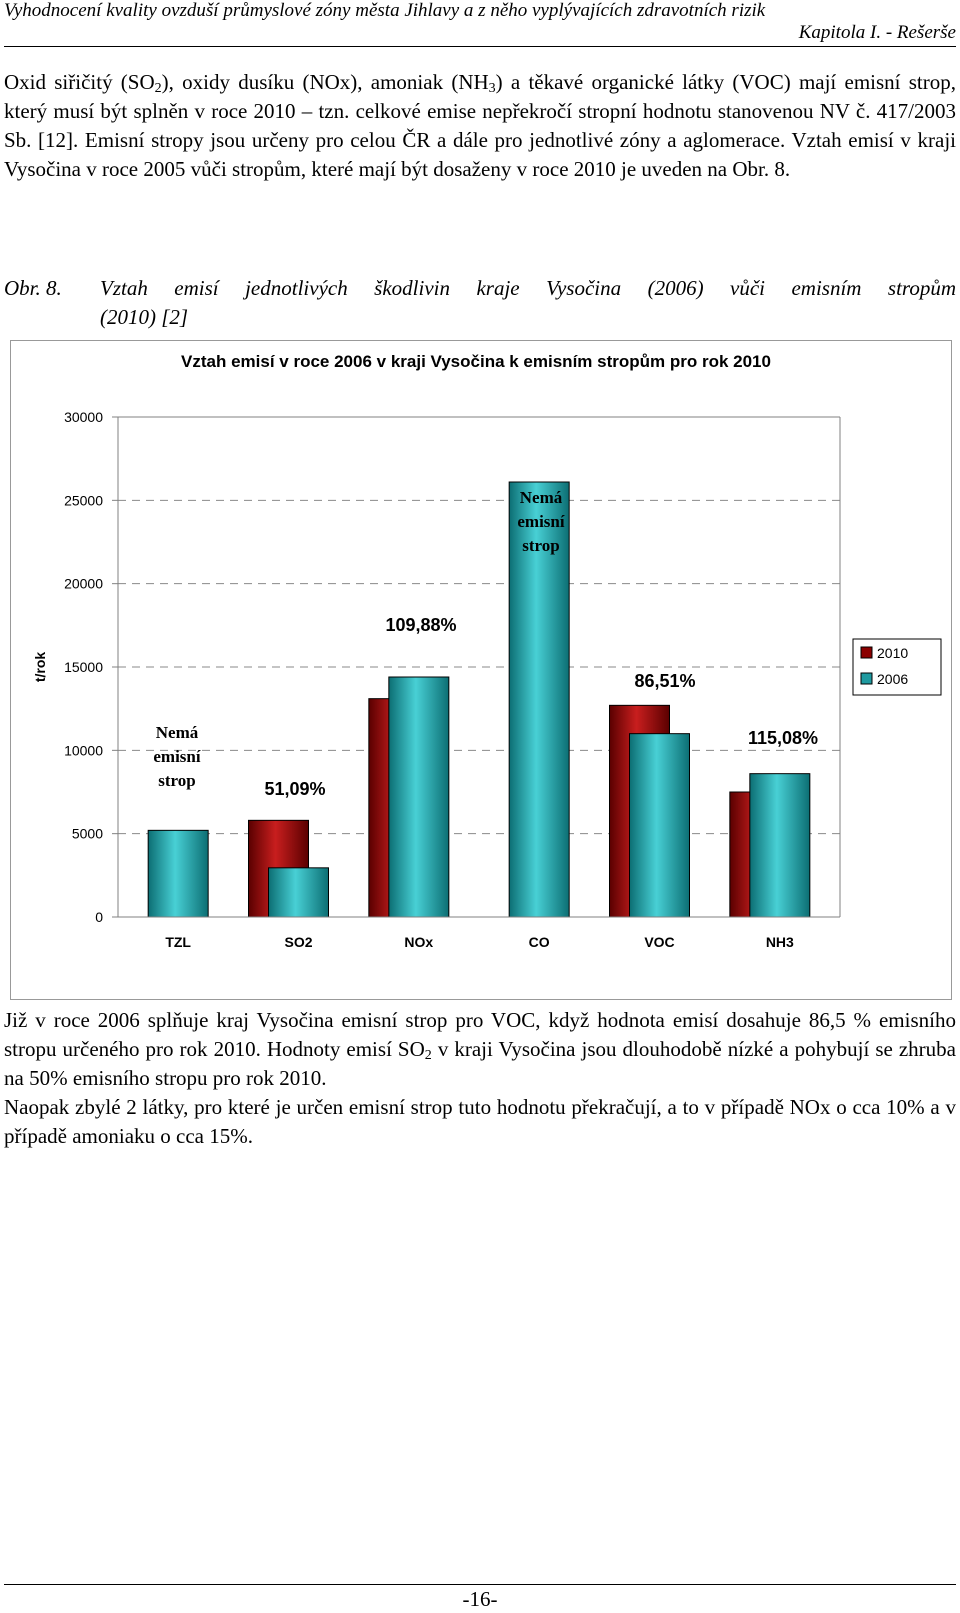  I want to click on y-axis-label: t/rok, so click(40, 667).